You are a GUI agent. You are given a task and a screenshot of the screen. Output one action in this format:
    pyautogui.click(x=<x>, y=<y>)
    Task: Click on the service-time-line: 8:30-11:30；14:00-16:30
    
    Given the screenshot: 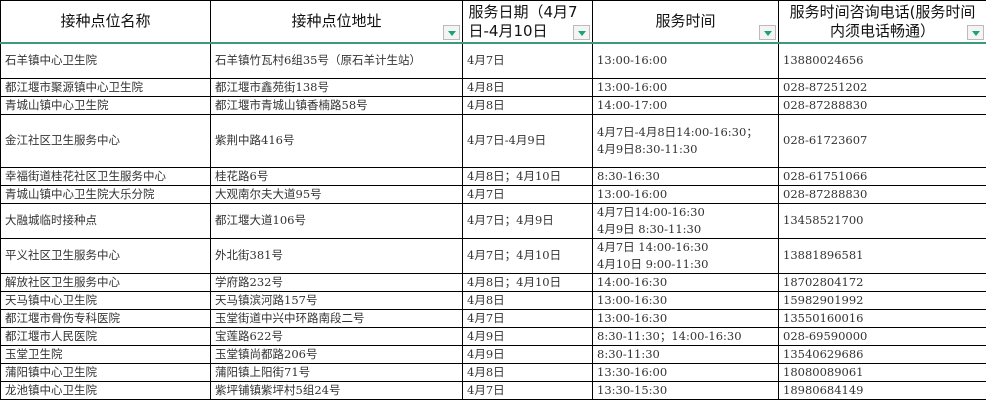 What is the action you would take?
    pyautogui.click(x=669, y=335)
    